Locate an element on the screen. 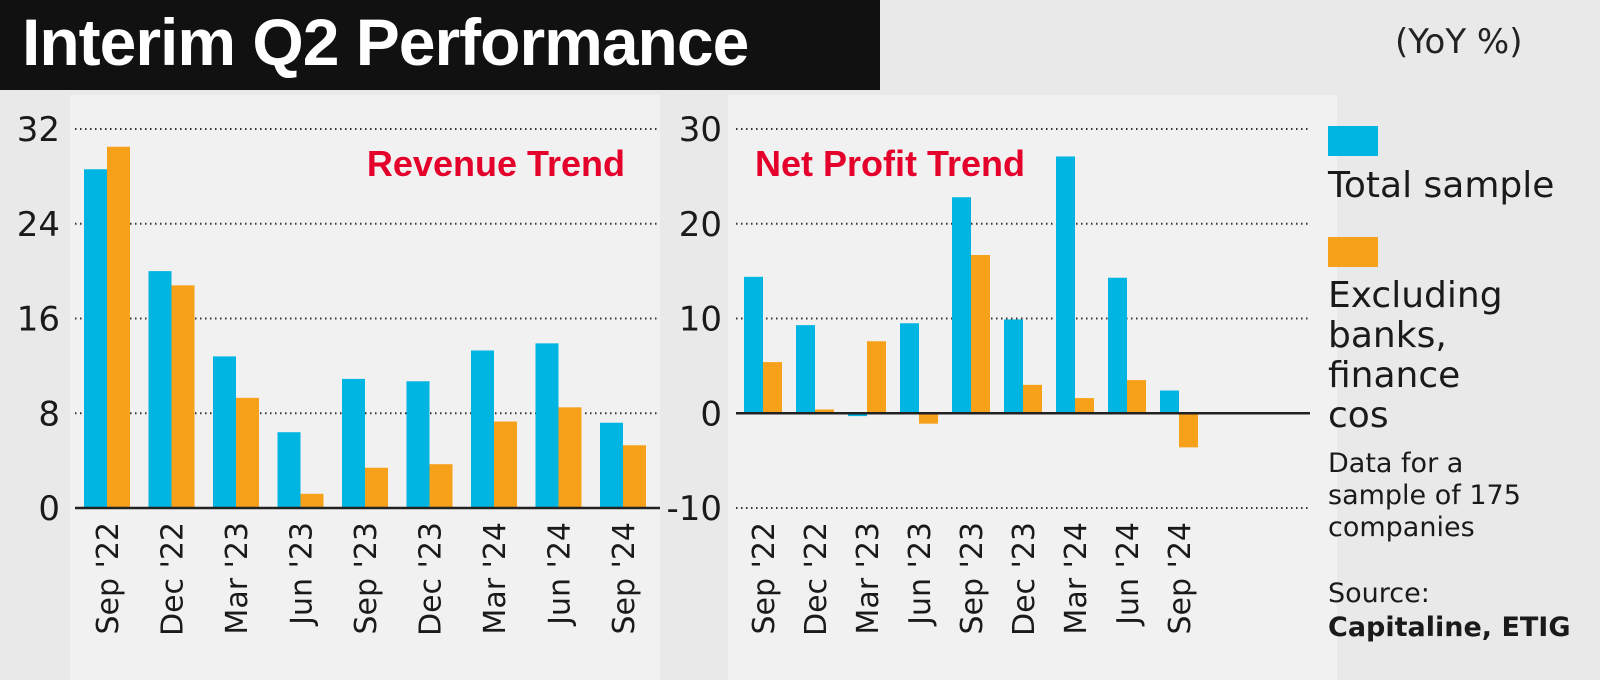 The image size is (1600, 680). chart-title: Revenue Trend is located at coordinates (496, 163).